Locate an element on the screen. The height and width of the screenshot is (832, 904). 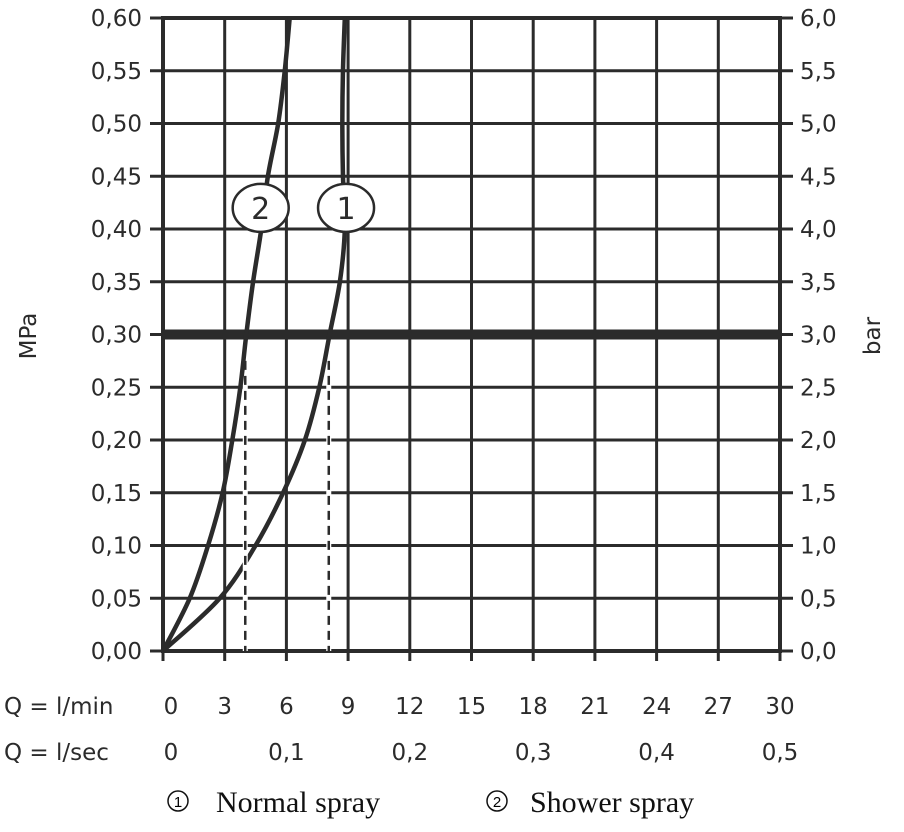
y-tick-label-right: 2,5 is located at coordinates (818, 388).